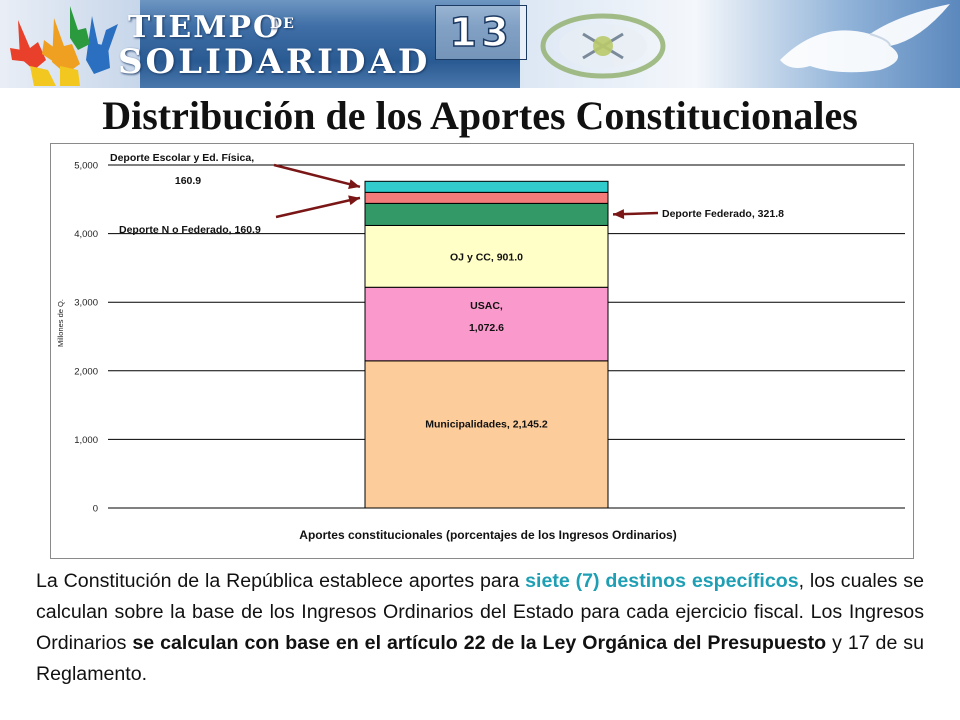 The width and height of the screenshot is (960, 720). What do you see at coordinates (182, 158) in the screenshot?
I see `data-label: Deporte Escolar y Ed. Física,` at bounding box center [182, 158].